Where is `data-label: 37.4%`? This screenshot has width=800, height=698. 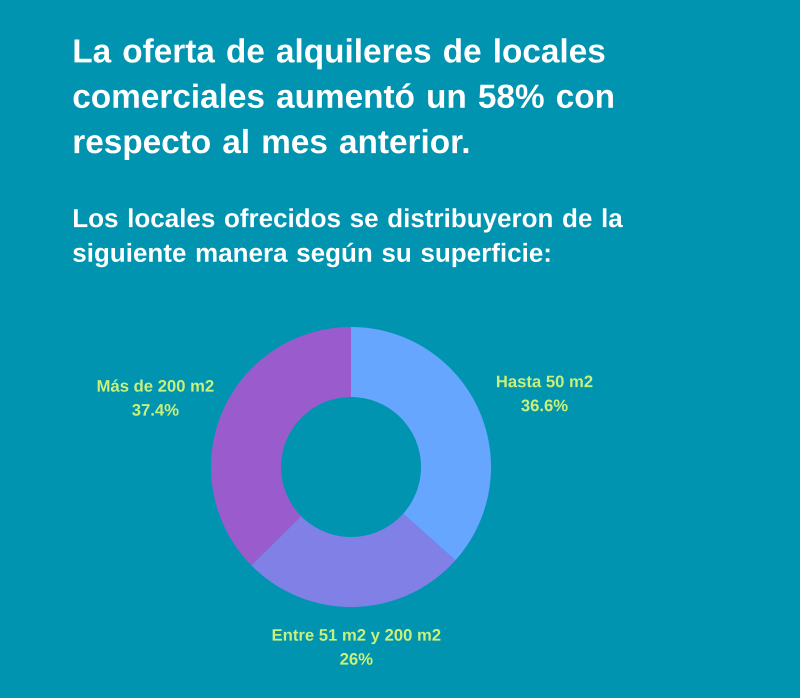
data-label: 37.4% is located at coordinates (155, 410).